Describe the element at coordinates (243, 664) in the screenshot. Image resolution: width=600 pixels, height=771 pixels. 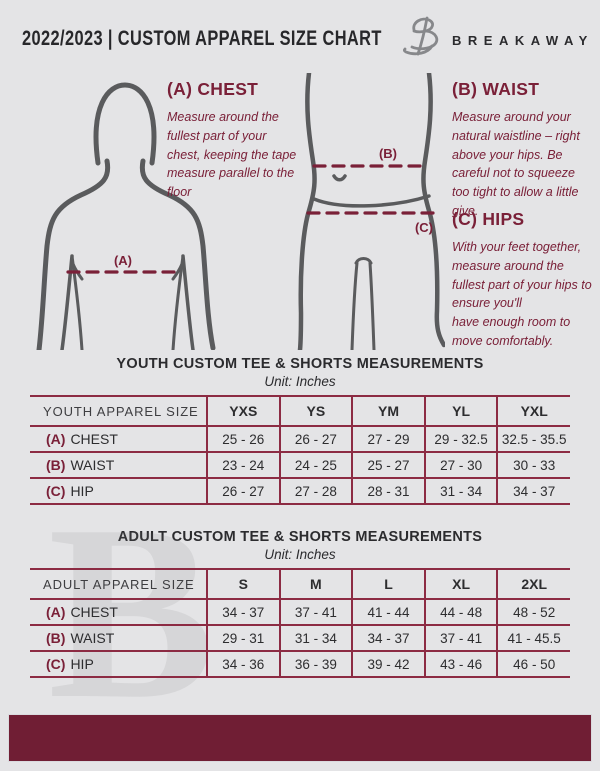
I see `value-cell: 34 - 36` at that location.